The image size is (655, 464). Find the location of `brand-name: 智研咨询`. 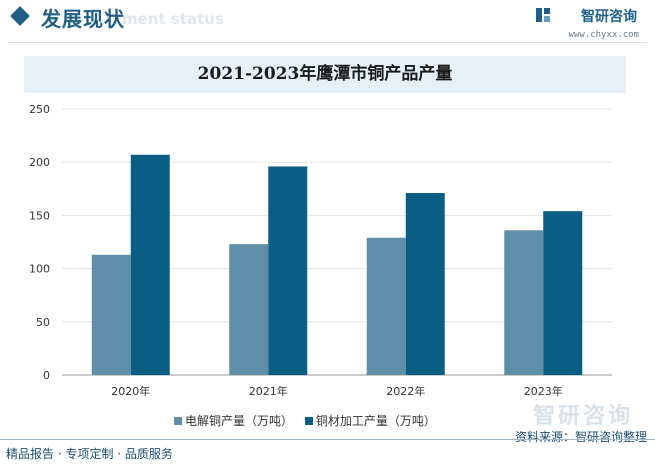

brand-name: 智研咨询 is located at coordinates (609, 17).